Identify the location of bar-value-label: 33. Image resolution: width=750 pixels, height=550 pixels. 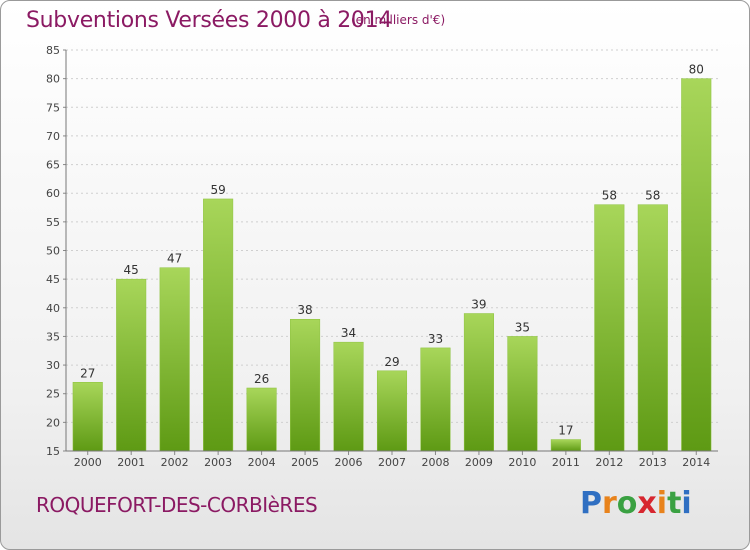
(435, 339).